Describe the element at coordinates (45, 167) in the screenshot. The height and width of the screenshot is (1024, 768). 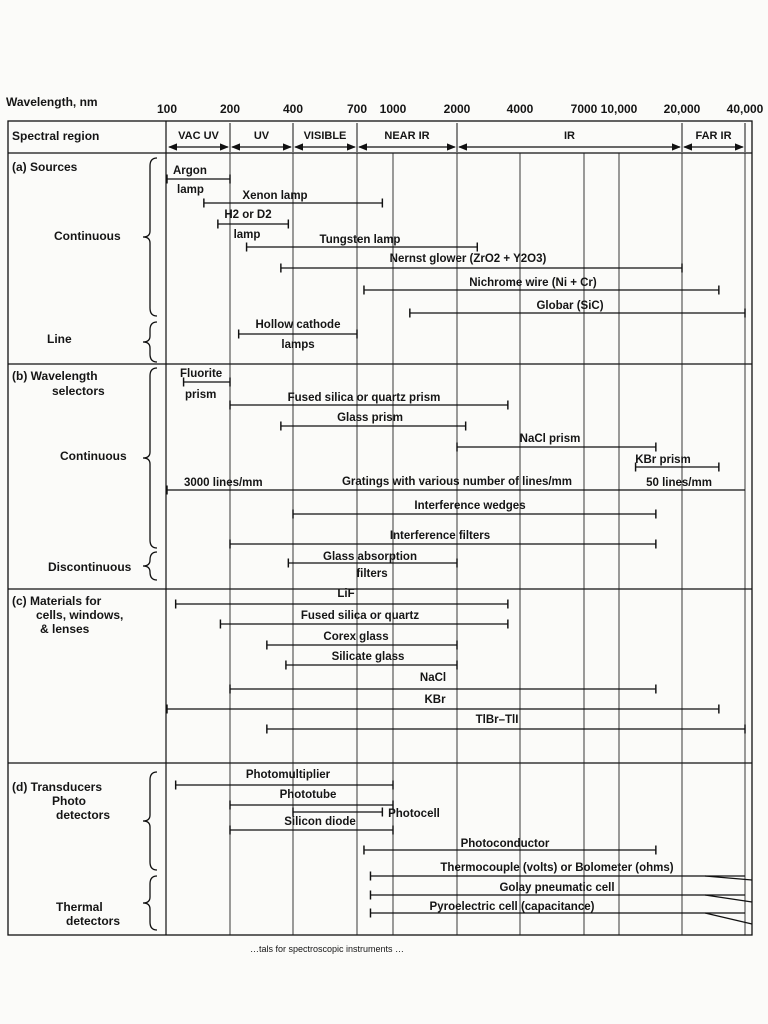
I see `sources-title: (a) Sources` at that location.